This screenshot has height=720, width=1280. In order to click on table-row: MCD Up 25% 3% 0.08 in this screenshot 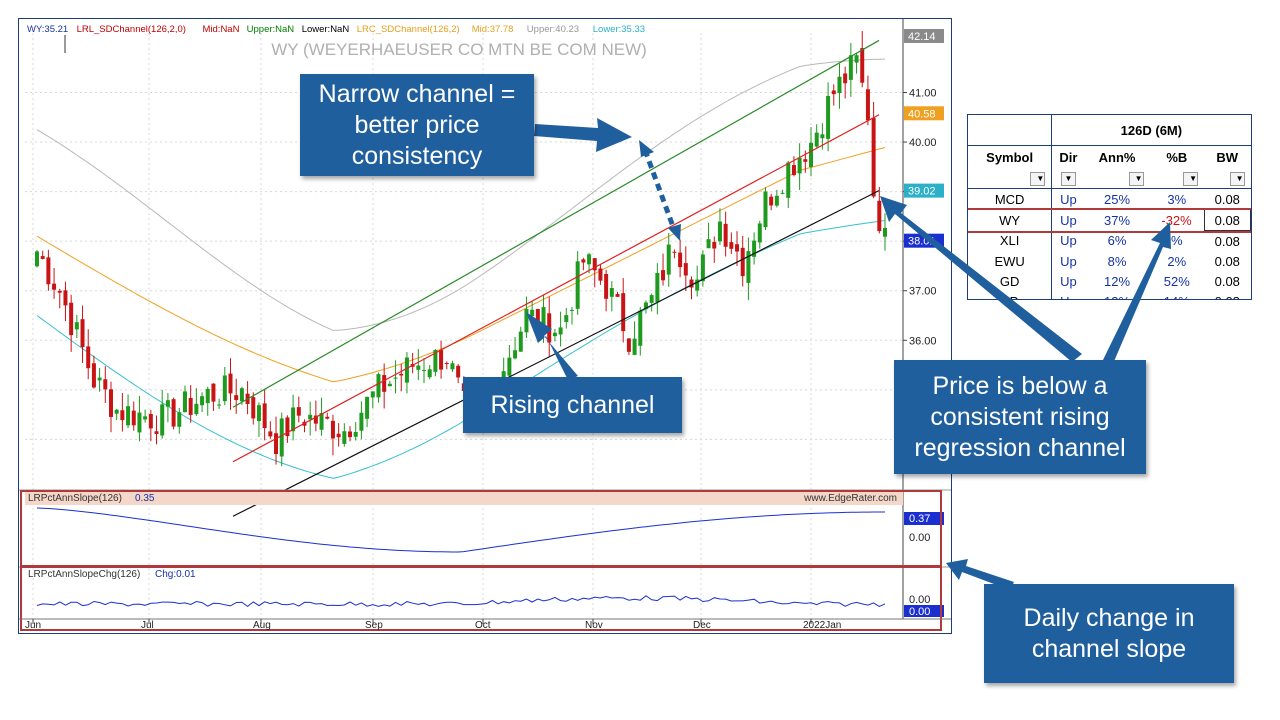, I will do `click(1109, 199)`.